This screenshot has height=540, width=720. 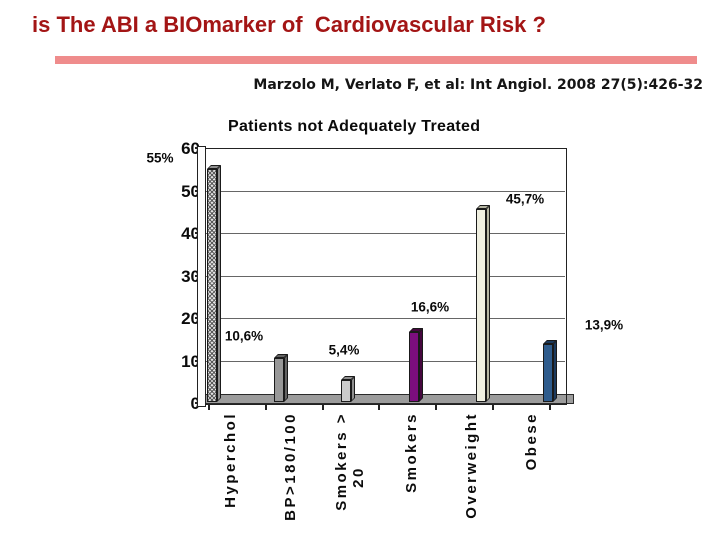 What do you see at coordinates (525, 199) in the screenshot?
I see `data-label: 45,7%` at bounding box center [525, 199].